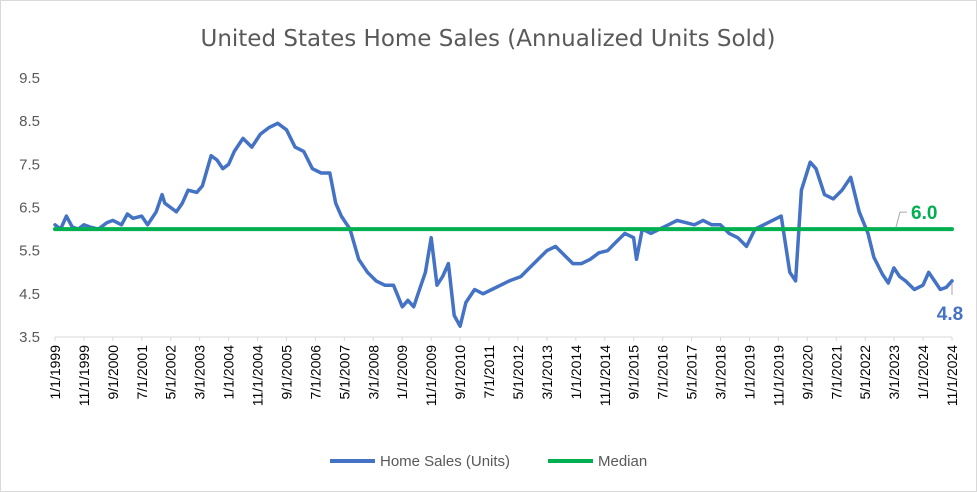 Image resolution: width=977 pixels, height=492 pixels. What do you see at coordinates (929, 264) in the screenshot?
I see `annotation-layer: 6.0 4.8` at bounding box center [929, 264].